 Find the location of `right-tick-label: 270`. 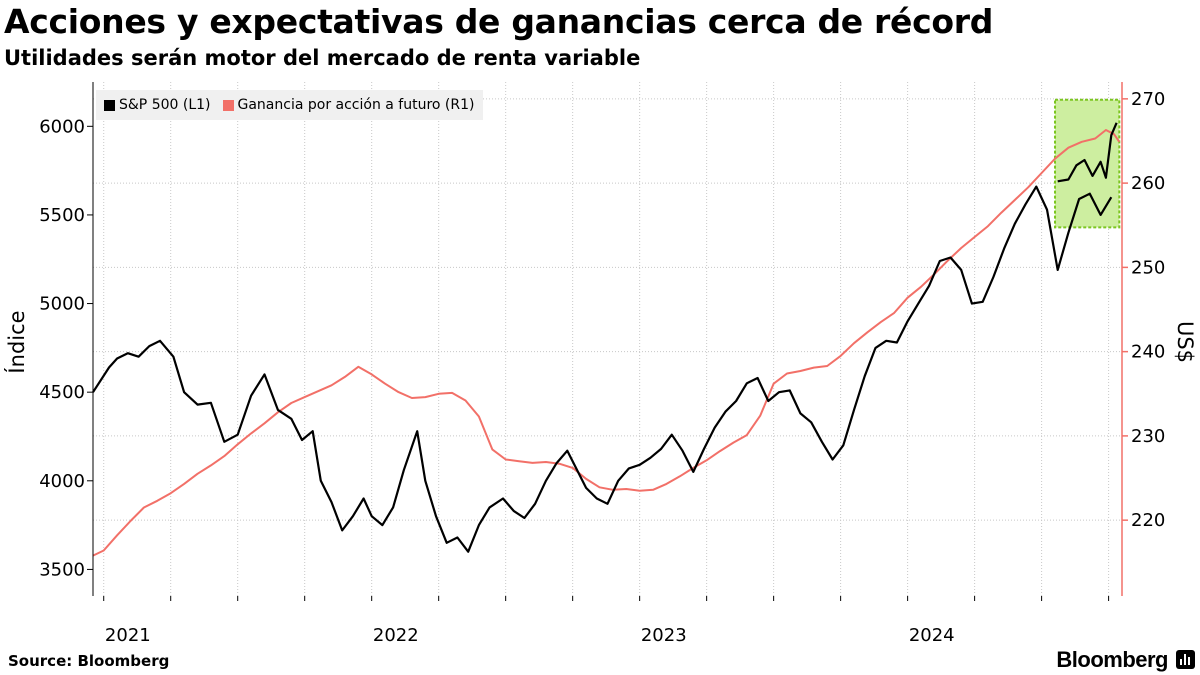

right-tick-label: 270 is located at coordinates (1148, 99).